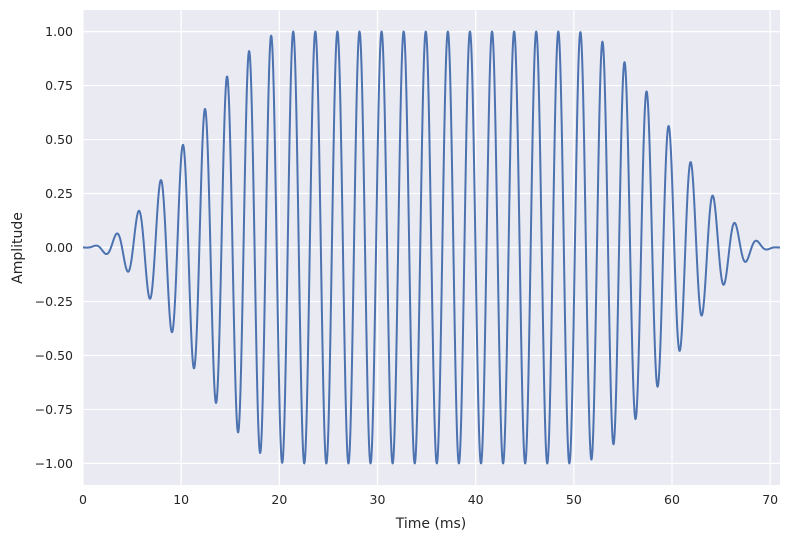  What do you see at coordinates (574, 499) in the screenshot?
I see `x-tick-label: 50` at bounding box center [574, 499].